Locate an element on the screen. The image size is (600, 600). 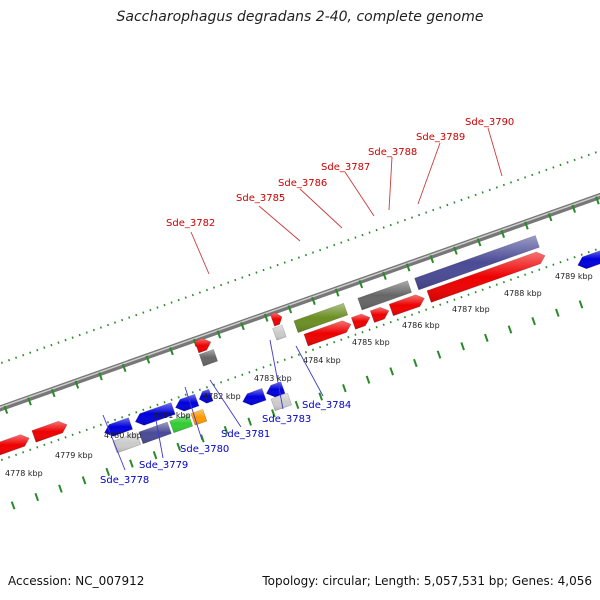
tick-label-4788: 4788 kbp is located at coordinates (523, 293).